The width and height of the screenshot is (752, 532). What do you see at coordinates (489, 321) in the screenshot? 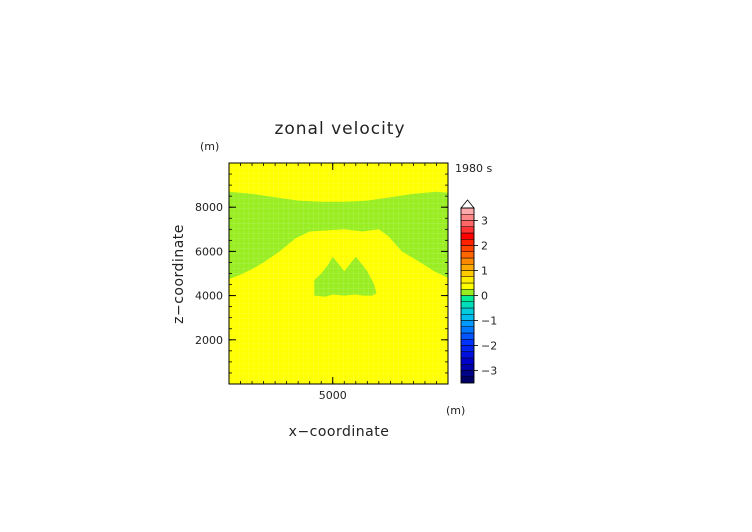
I see `colorbar-tick-label: −1` at bounding box center [489, 321].